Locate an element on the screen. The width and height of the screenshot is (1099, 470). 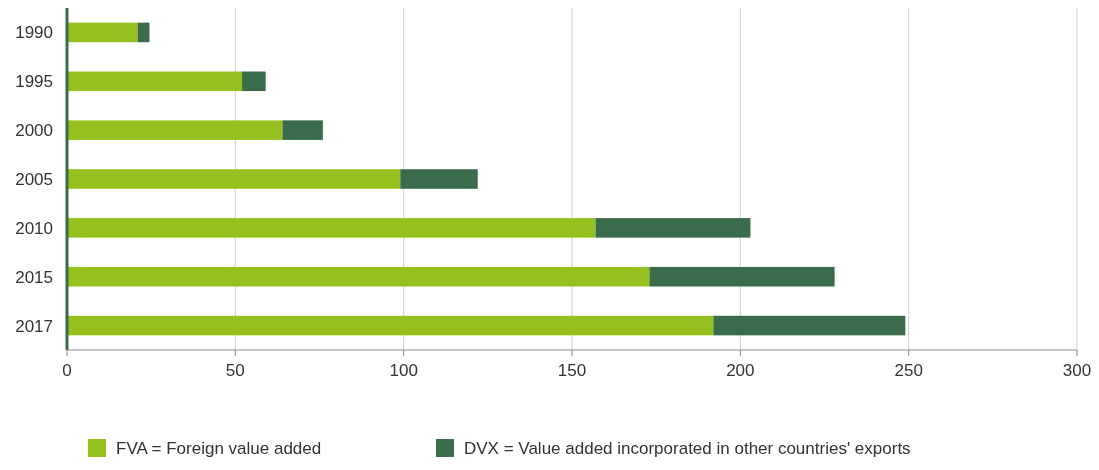
y-tick-label: 1990 is located at coordinates (34, 33).